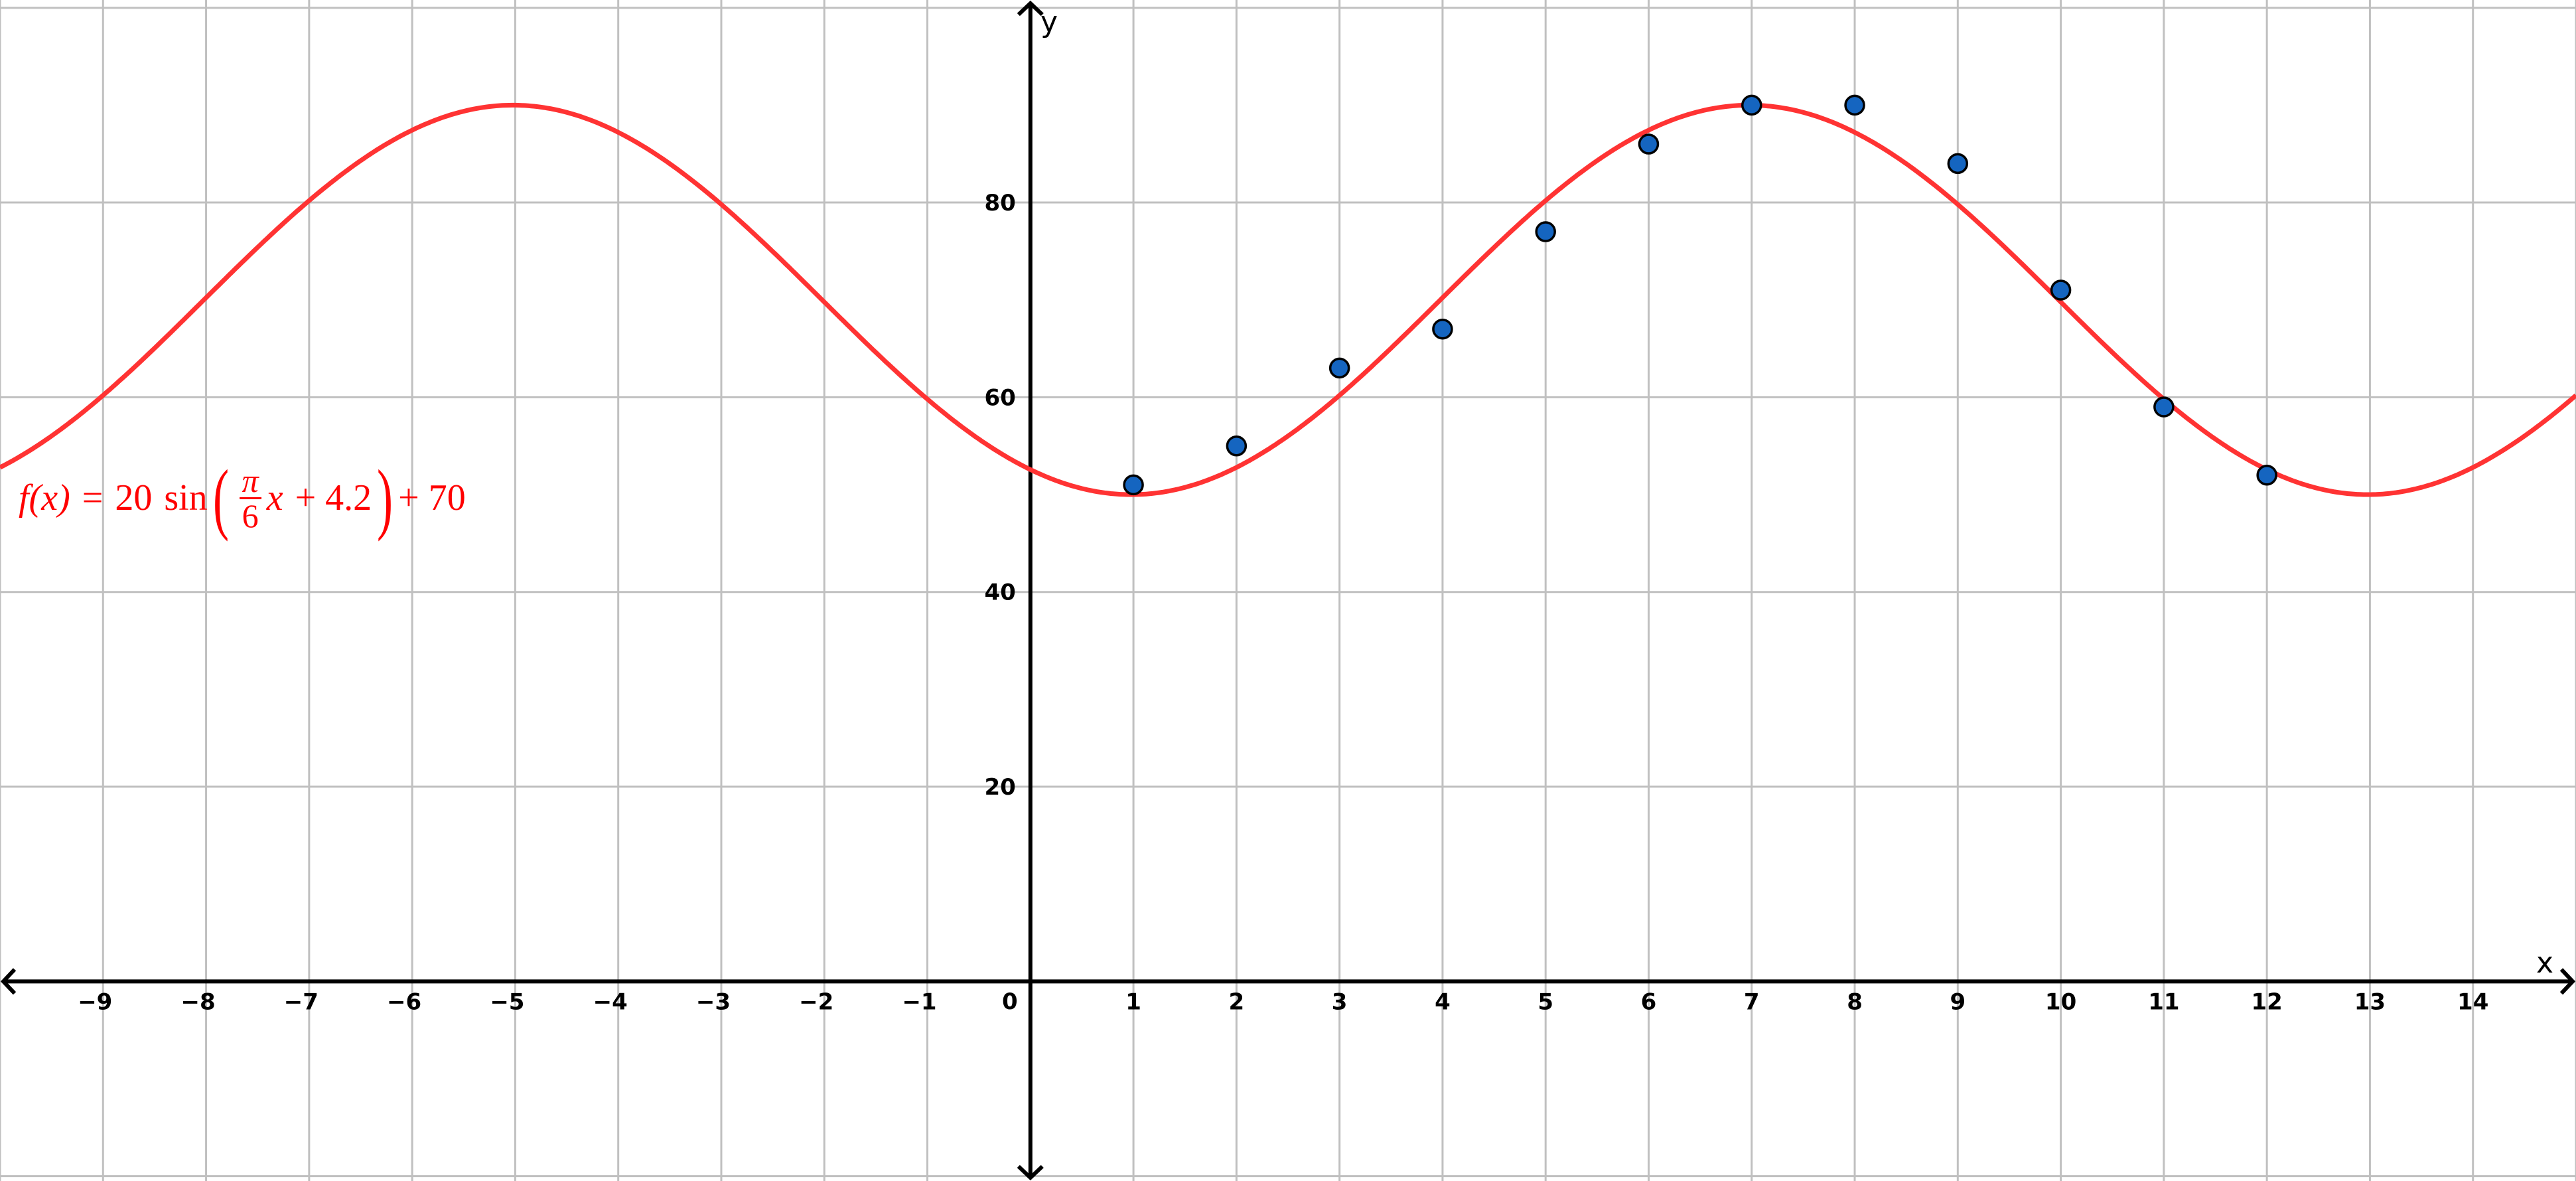 The image size is (2576, 1181). I want to click on x-tick-label: 5, so click(1546, 1001).